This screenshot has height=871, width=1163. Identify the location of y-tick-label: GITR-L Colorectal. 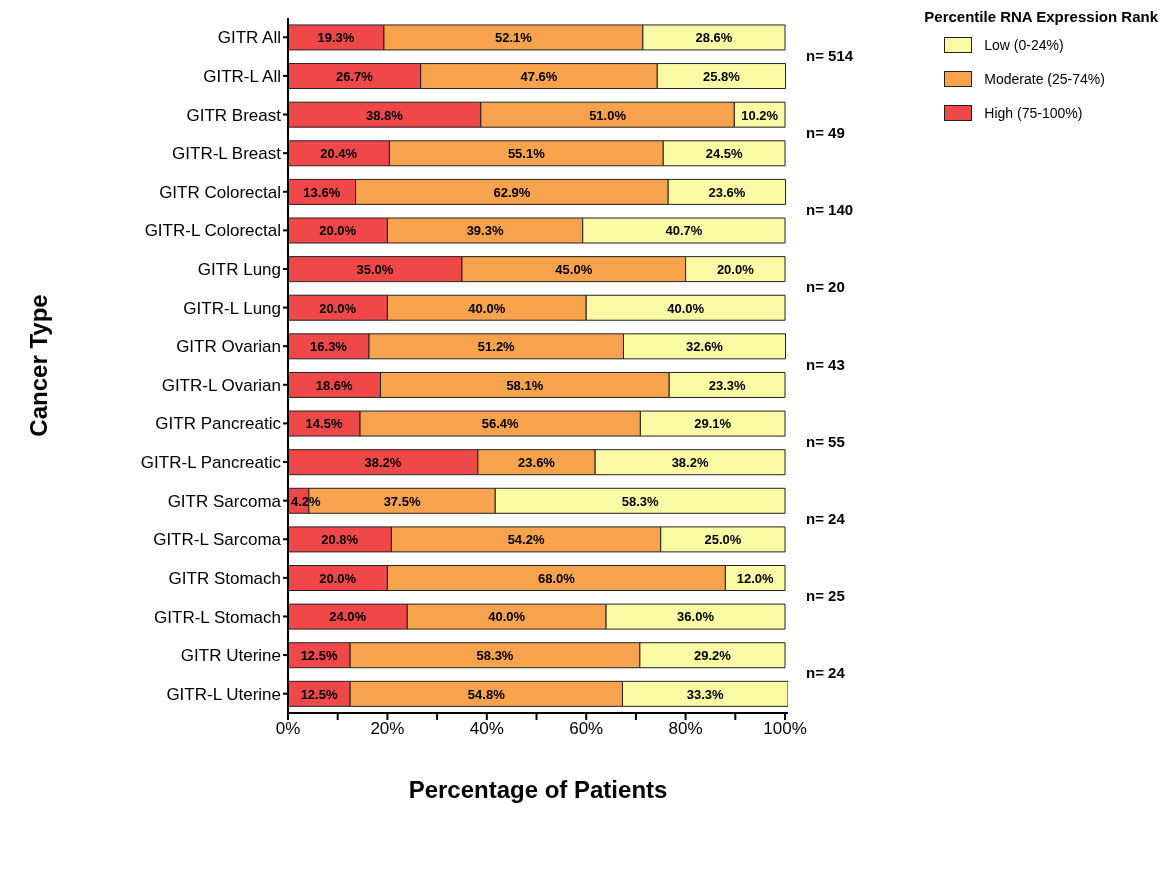
(212, 231).